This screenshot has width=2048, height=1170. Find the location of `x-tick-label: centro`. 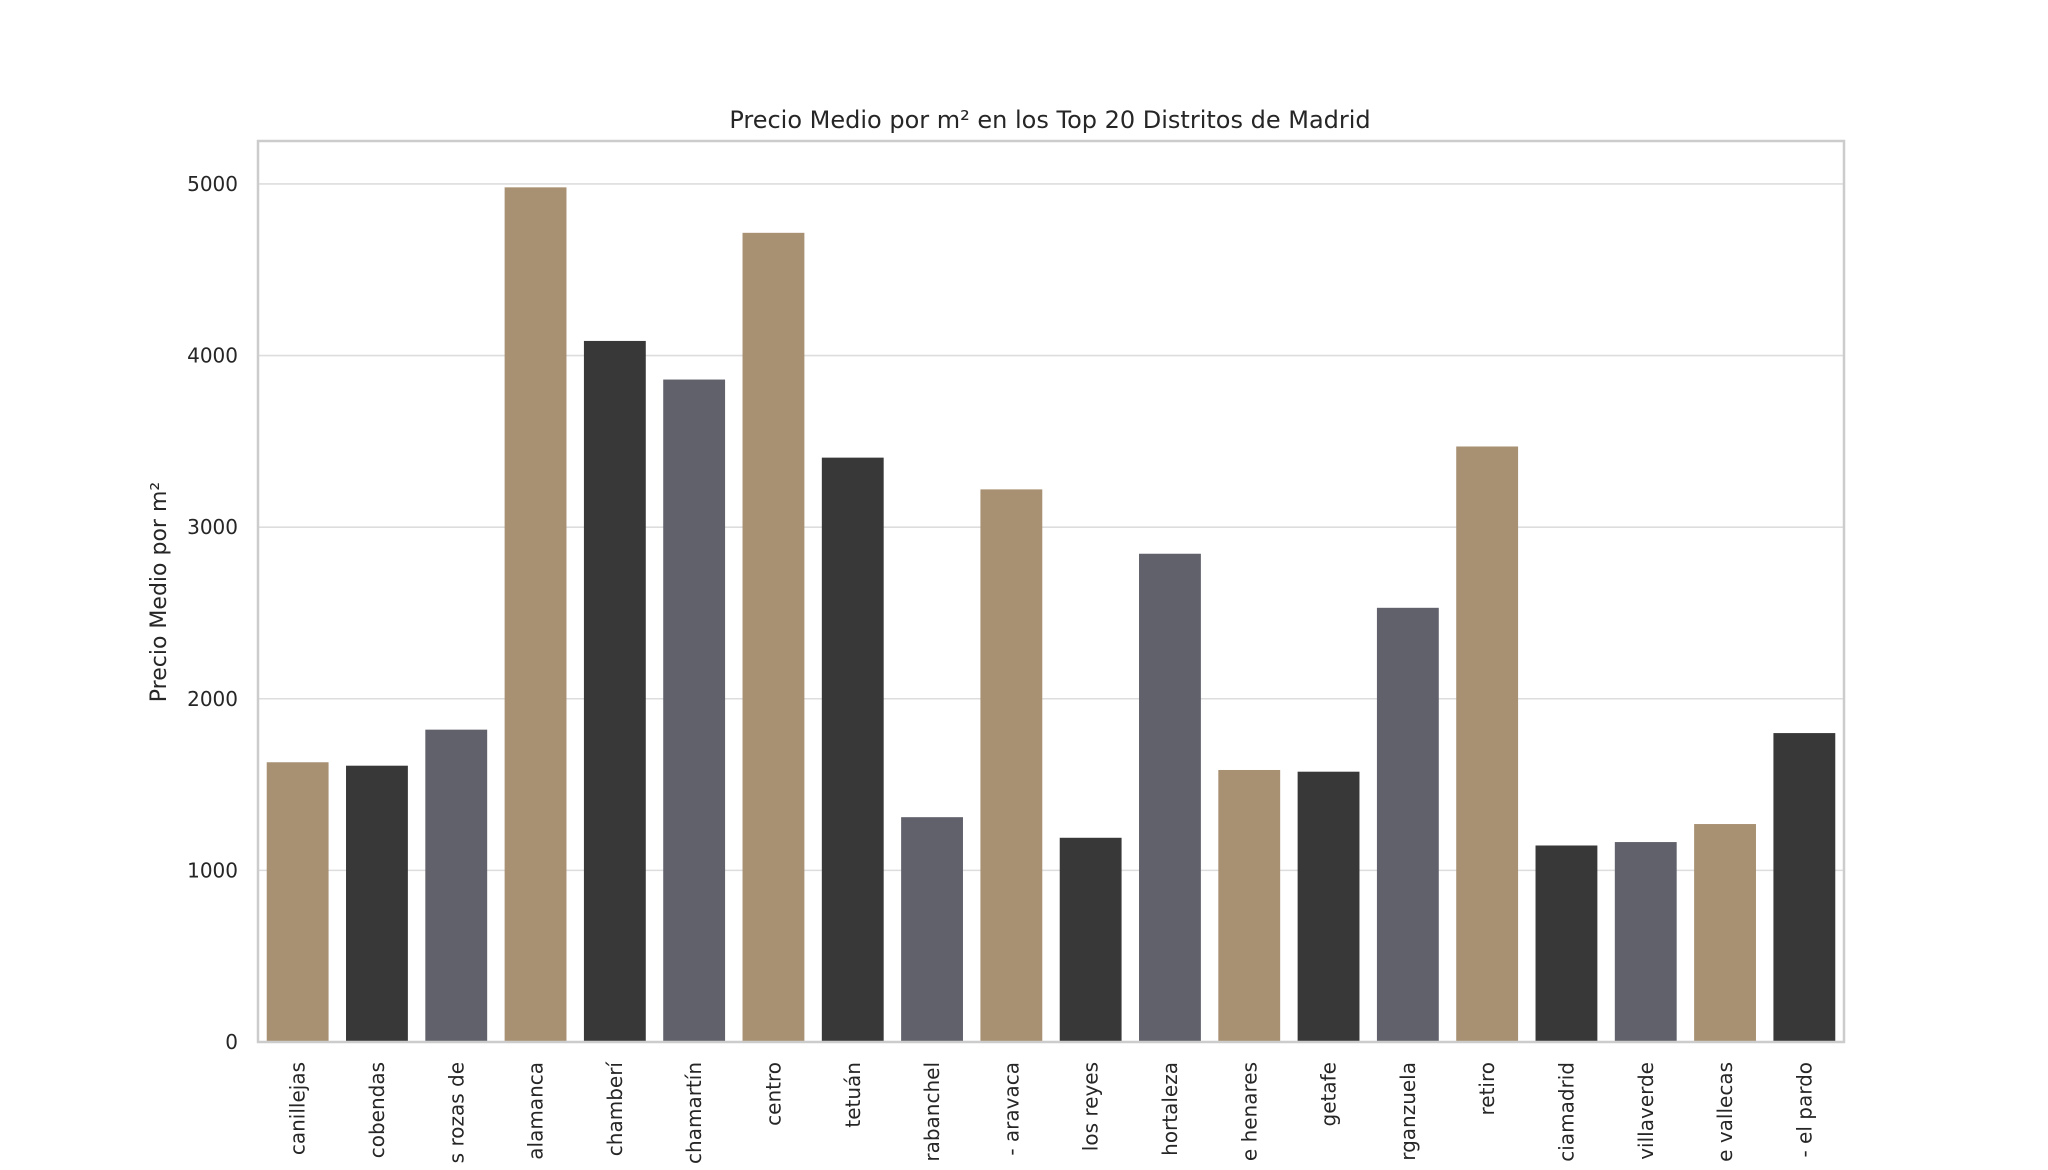

x-tick-label: centro is located at coordinates (773, 1094).